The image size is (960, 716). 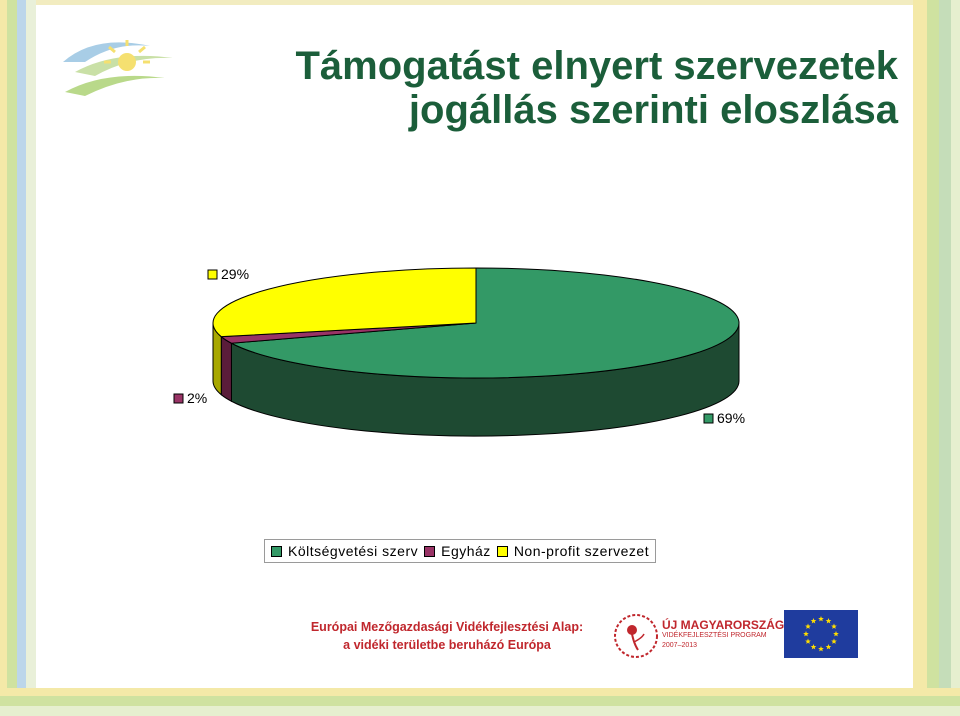 I want to click on data-label-text: 69%, so click(x=731, y=418).